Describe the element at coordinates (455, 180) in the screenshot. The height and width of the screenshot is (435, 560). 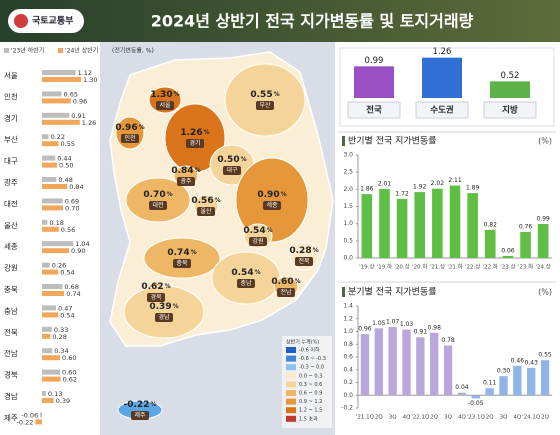
I see `value-label: 2.11` at that location.